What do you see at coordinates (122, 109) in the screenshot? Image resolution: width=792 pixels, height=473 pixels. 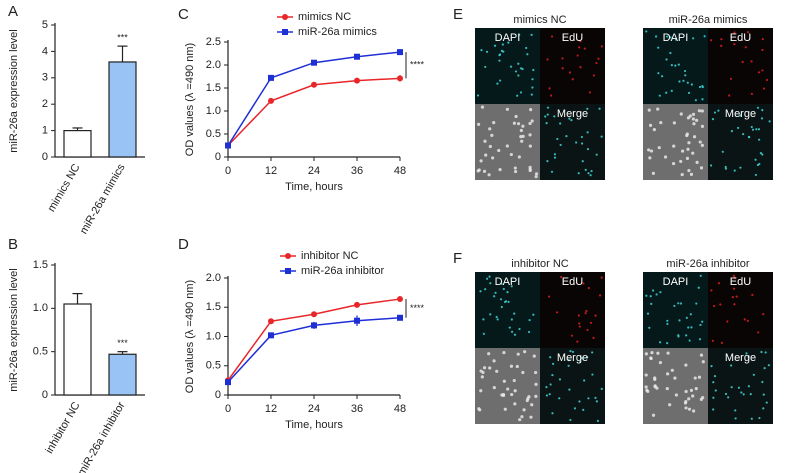 I see `bar` at bounding box center [122, 109].